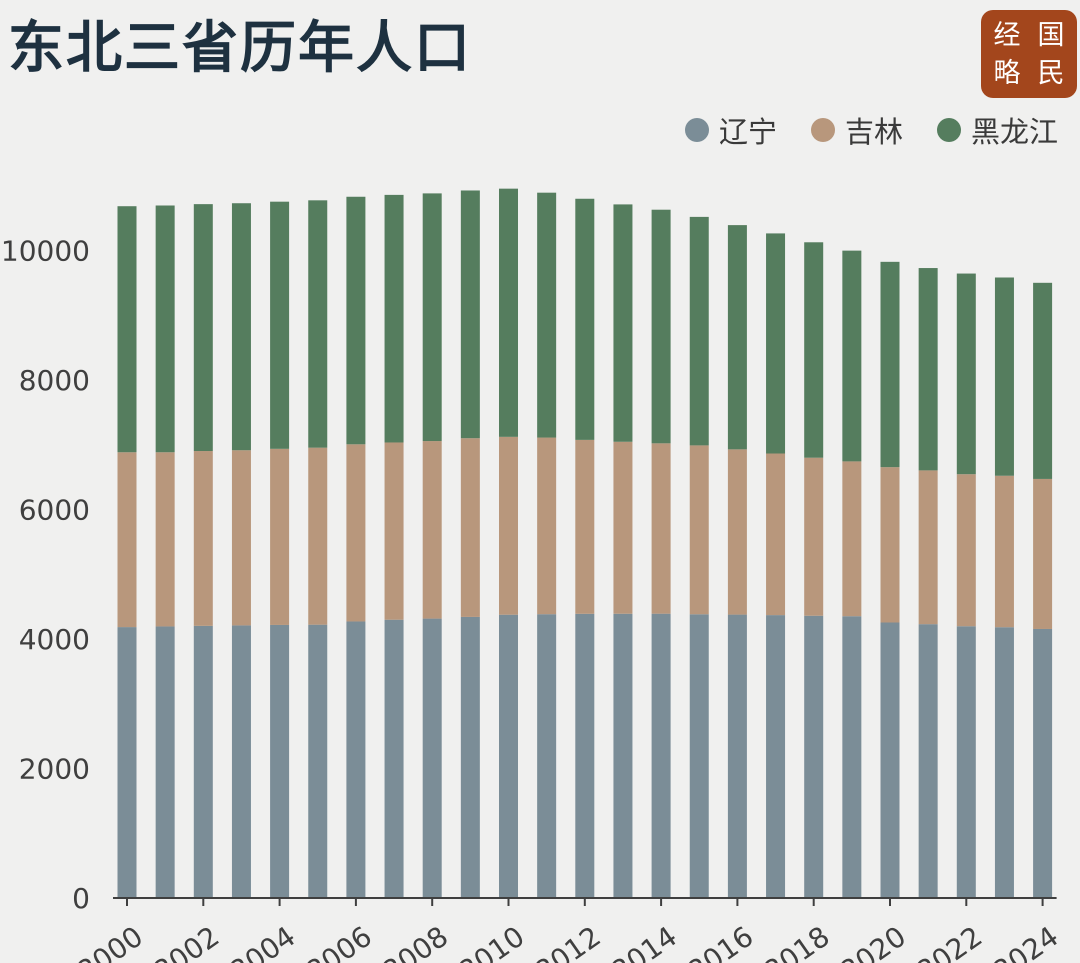 The image size is (1080, 963). I want to click on x-tick-label: 2018, so click(796, 941).